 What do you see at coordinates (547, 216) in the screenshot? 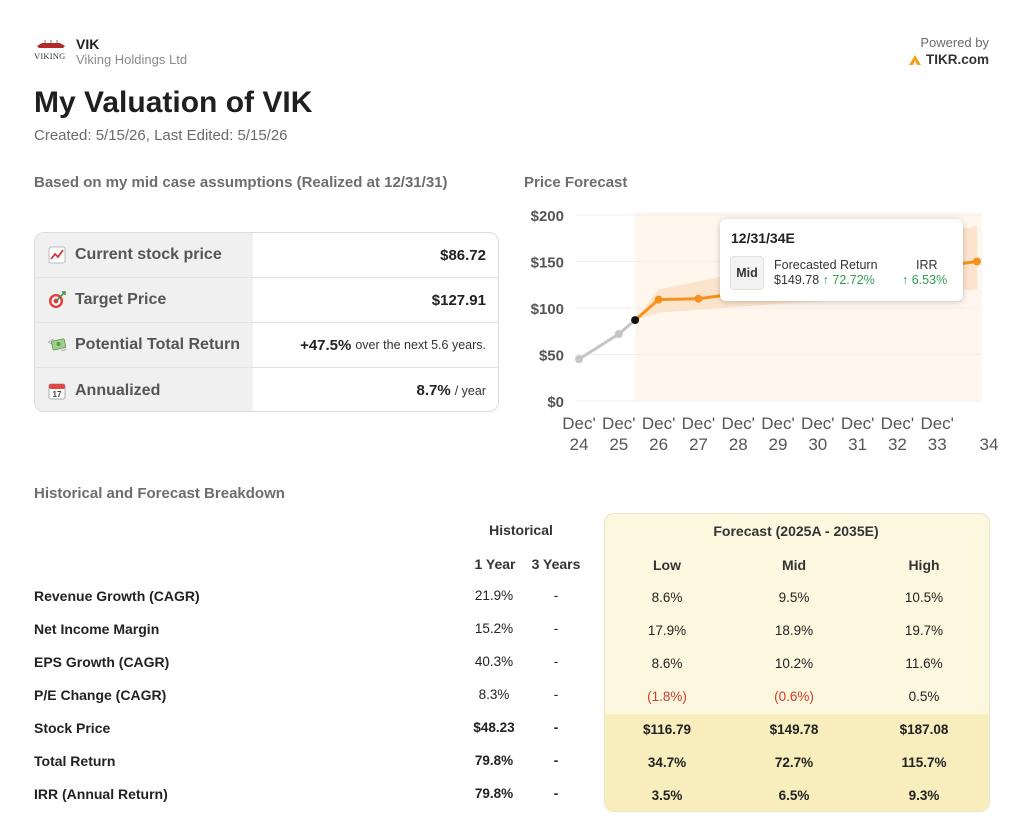
I see `y-tick-label: $200` at bounding box center [547, 216].